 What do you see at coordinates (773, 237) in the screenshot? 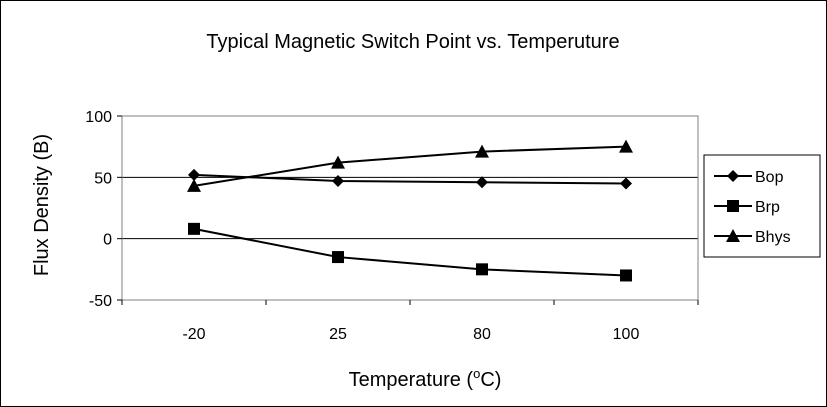
I see `legend-label-bhys: Bhys` at bounding box center [773, 237].